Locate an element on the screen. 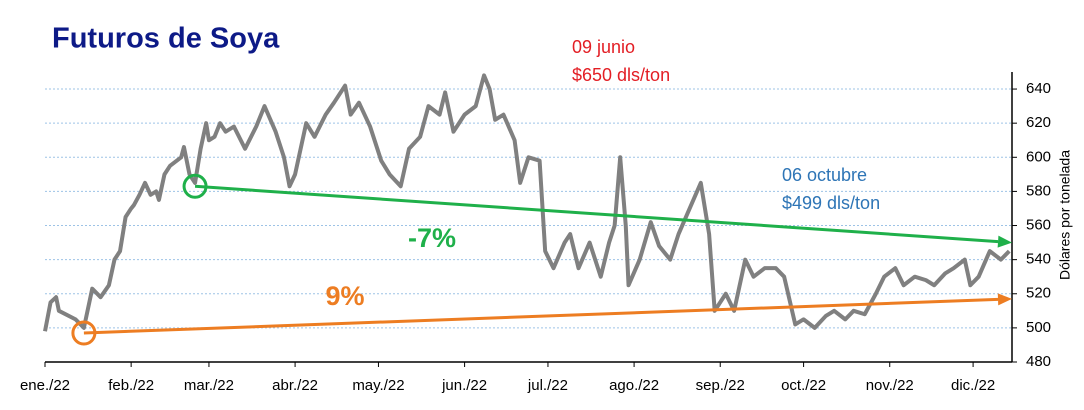  annotation: 06 octubre is located at coordinates (824, 175).